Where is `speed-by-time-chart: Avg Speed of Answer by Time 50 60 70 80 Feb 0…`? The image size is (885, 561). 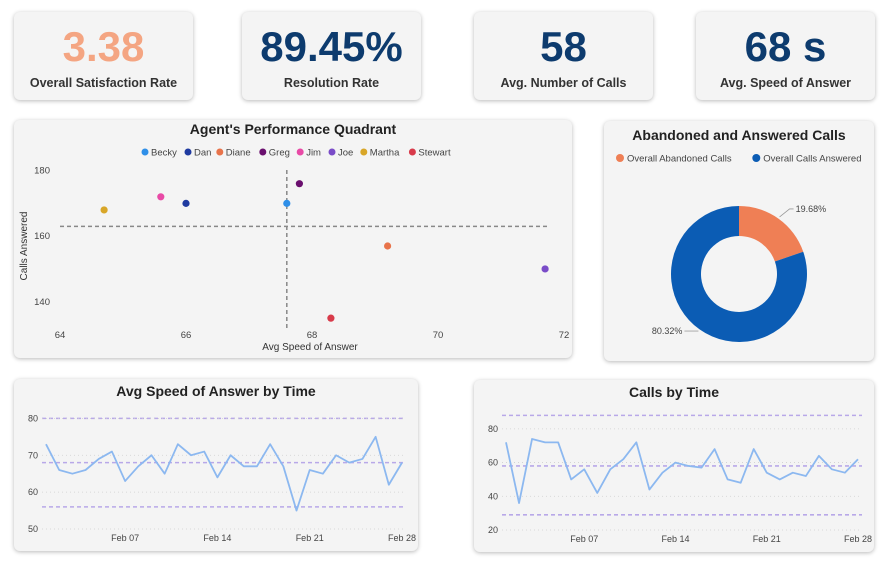 speed-by-time-chart: Avg Speed of Answer by Time 50 60 70 80 Feb 0… is located at coordinates (222, 463).